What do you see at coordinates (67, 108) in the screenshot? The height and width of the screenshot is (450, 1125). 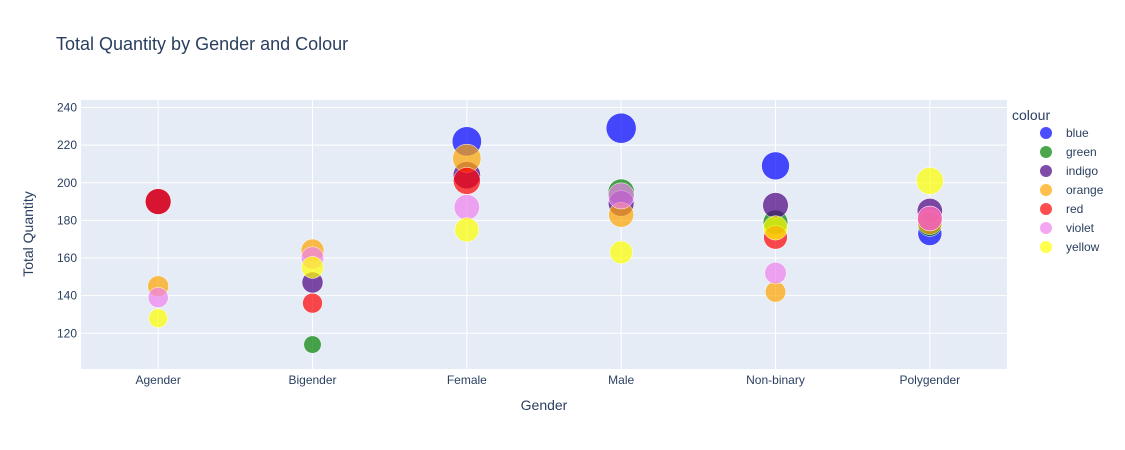 I see `y-tick-label: 240` at bounding box center [67, 108].